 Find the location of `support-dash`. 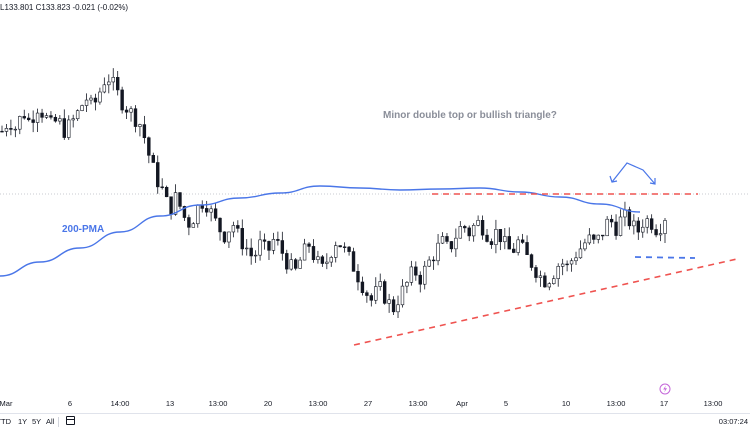

support-dash is located at coordinates (665, 257).